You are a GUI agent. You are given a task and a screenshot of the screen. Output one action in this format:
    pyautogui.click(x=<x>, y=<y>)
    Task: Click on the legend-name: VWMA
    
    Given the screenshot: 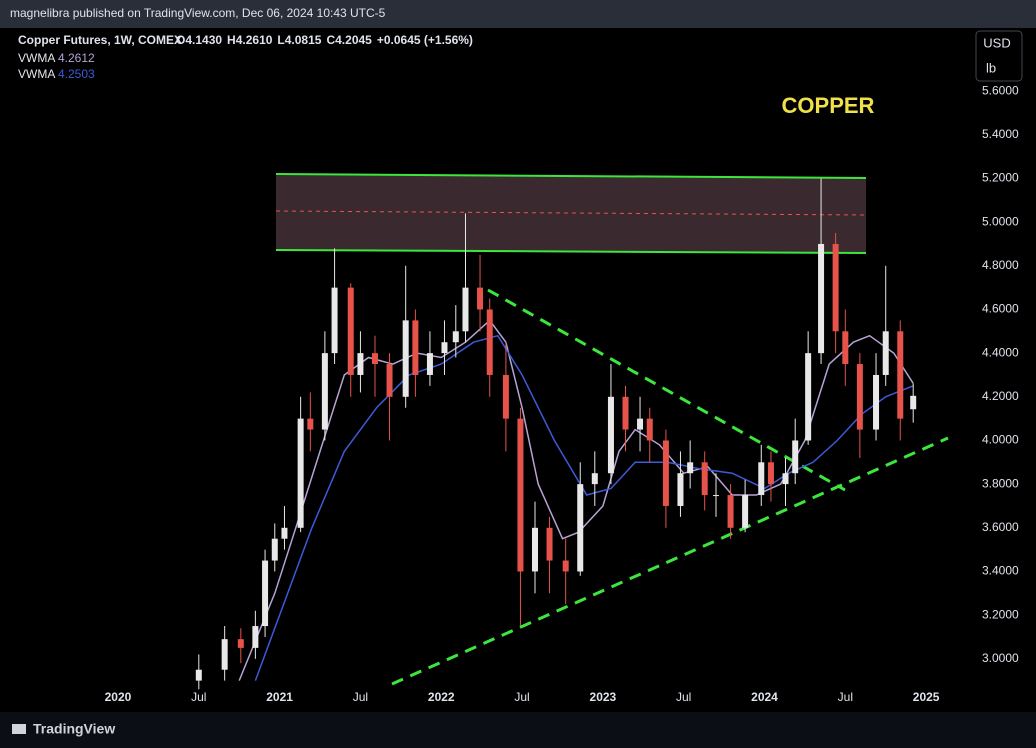 What is the action you would take?
    pyautogui.click(x=36, y=58)
    